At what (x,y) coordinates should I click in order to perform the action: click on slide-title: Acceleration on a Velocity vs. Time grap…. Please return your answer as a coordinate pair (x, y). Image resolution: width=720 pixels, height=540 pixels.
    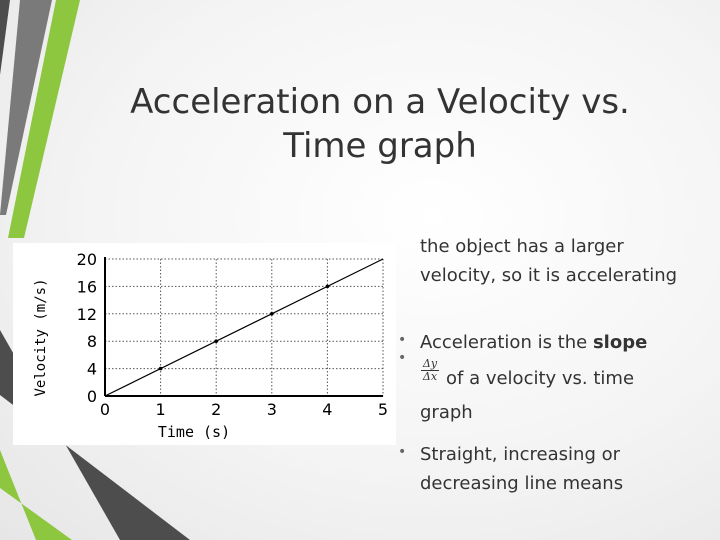
    Looking at the image, I should click on (380, 124).